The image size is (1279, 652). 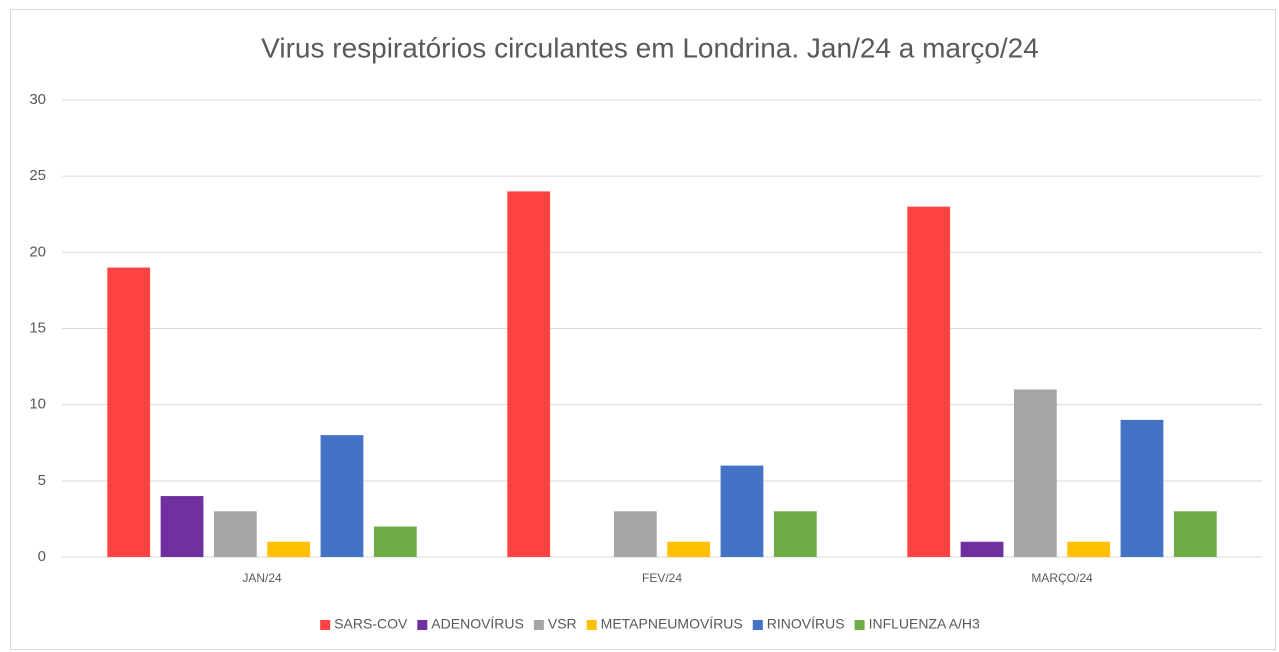 What do you see at coordinates (37, 99) in the screenshot?
I see `y-tick-label: 30` at bounding box center [37, 99].